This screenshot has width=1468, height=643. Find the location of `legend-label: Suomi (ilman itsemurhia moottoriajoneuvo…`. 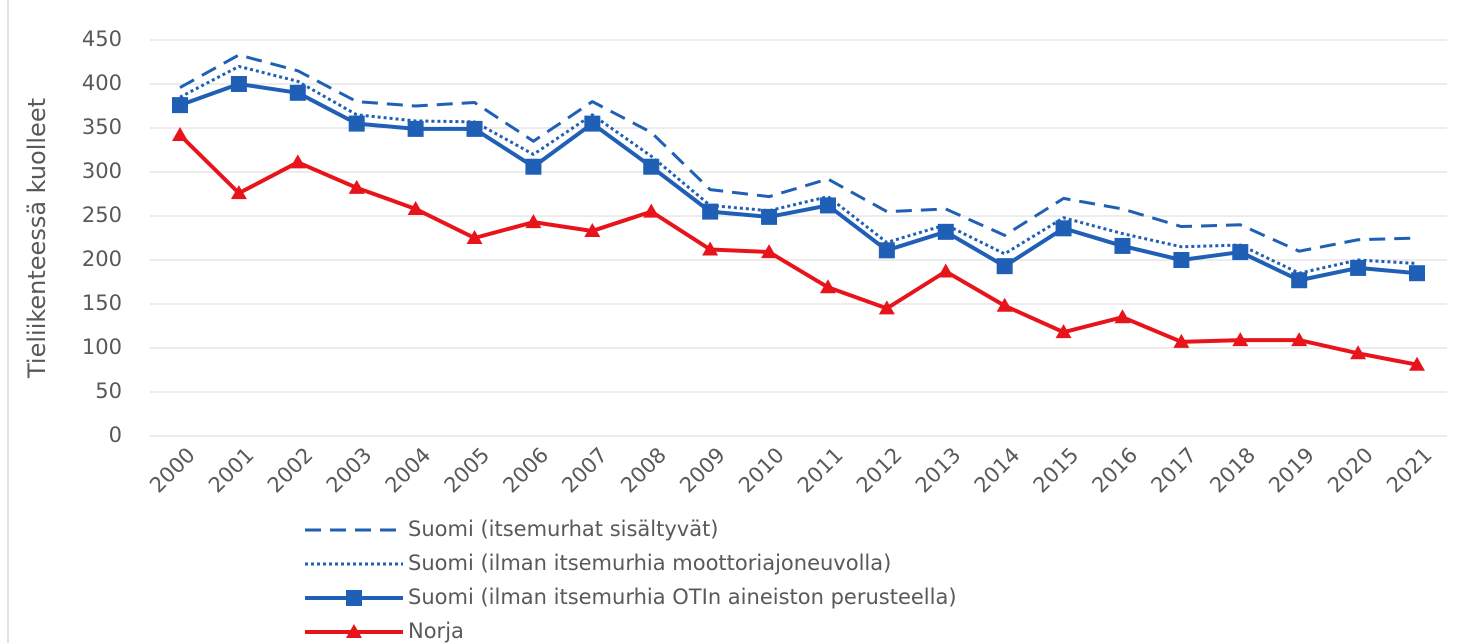

legend-label: Suomi (ilman itsemurhia moottoriajoneuvo… is located at coordinates (649, 563).